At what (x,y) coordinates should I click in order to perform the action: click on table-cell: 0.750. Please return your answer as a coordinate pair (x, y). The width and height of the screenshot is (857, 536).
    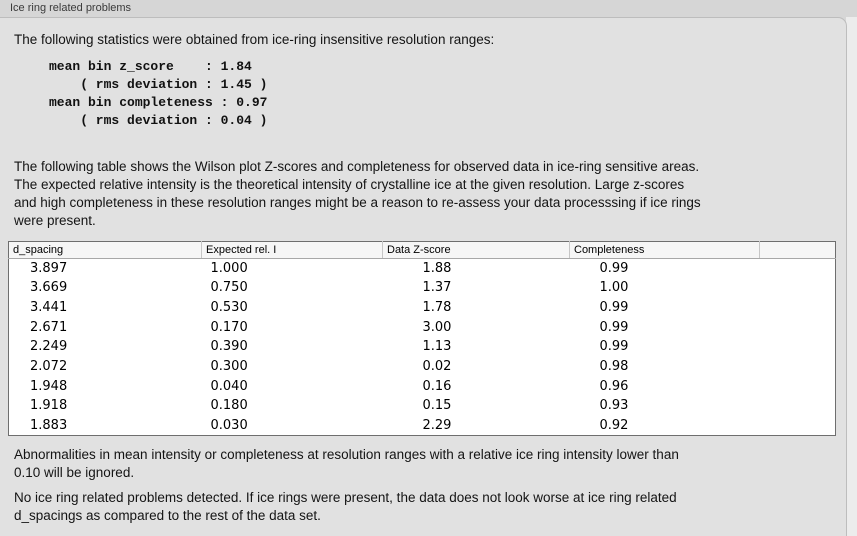
    Looking at the image, I should click on (229, 288).